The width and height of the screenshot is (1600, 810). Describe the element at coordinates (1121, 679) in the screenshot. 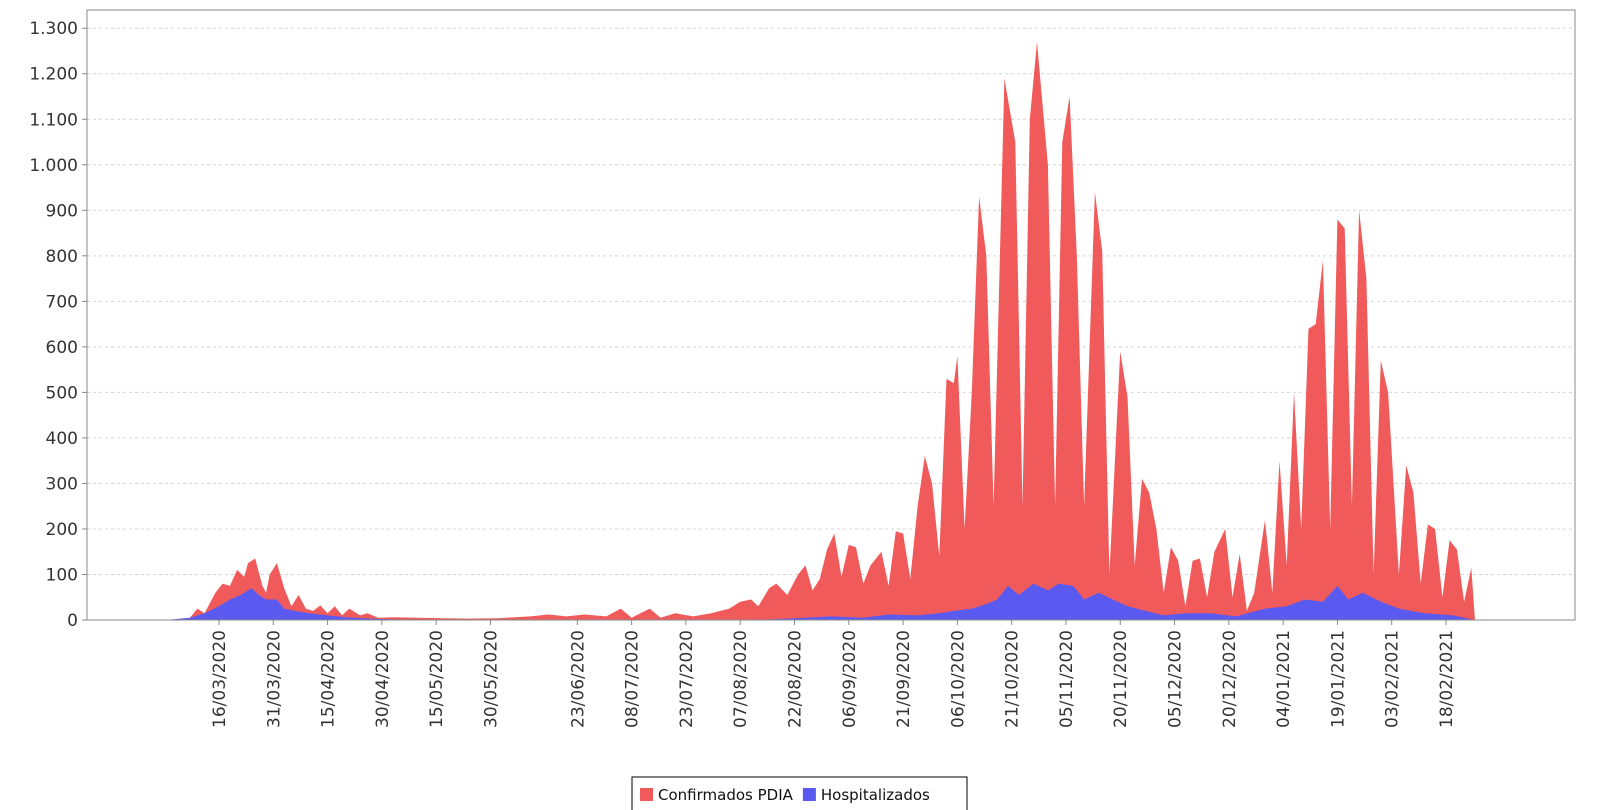

I see `x-tick-label: 20/11/2020` at that location.